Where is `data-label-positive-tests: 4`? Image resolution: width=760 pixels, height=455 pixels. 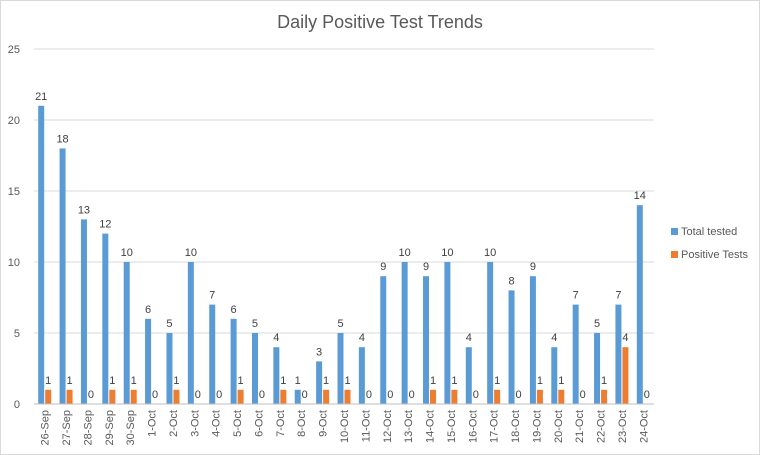 data-label-positive-tests: 4 is located at coordinates (625, 338).